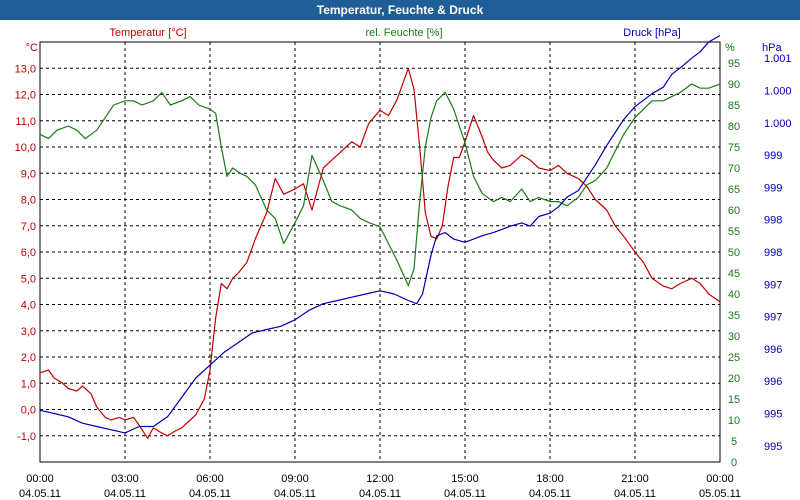 This screenshot has height=500, width=800. What do you see at coordinates (651, 33) in the screenshot?
I see `legend-pressure: Druck [hPa]` at bounding box center [651, 33].